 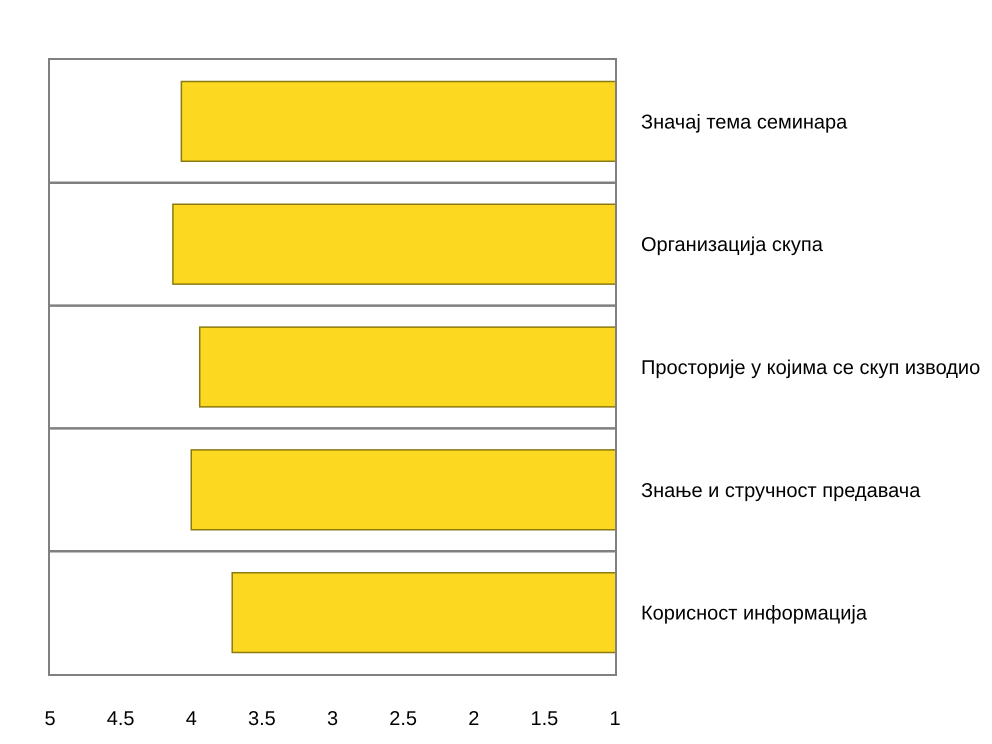 I want to click on x-tick-label: 3.5, so click(x=262, y=719).